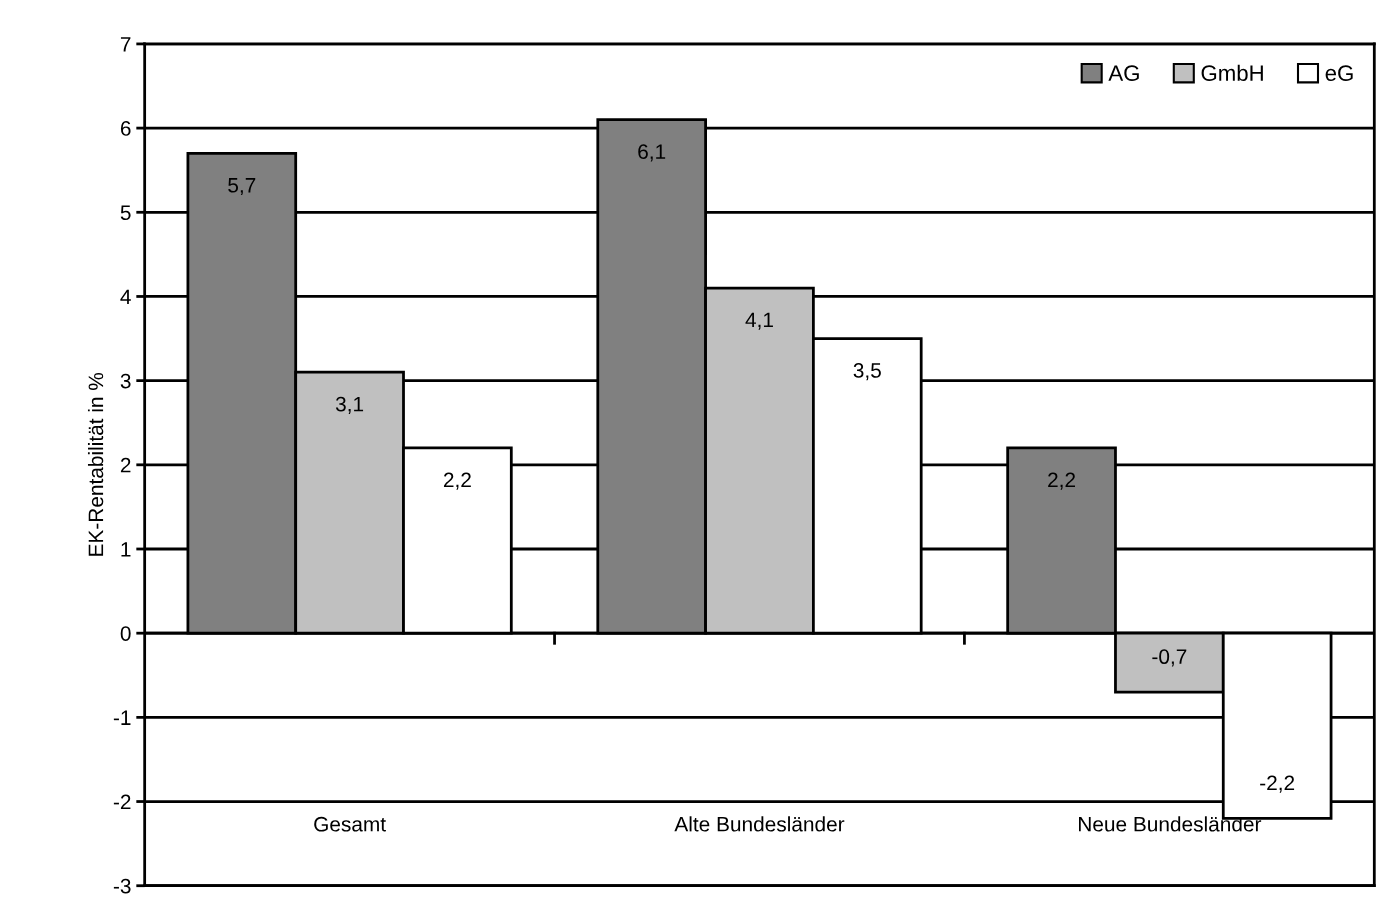 The width and height of the screenshot is (1391, 915). Describe the element at coordinates (759, 321) in the screenshot. I see `data-label: 4,1` at that location.